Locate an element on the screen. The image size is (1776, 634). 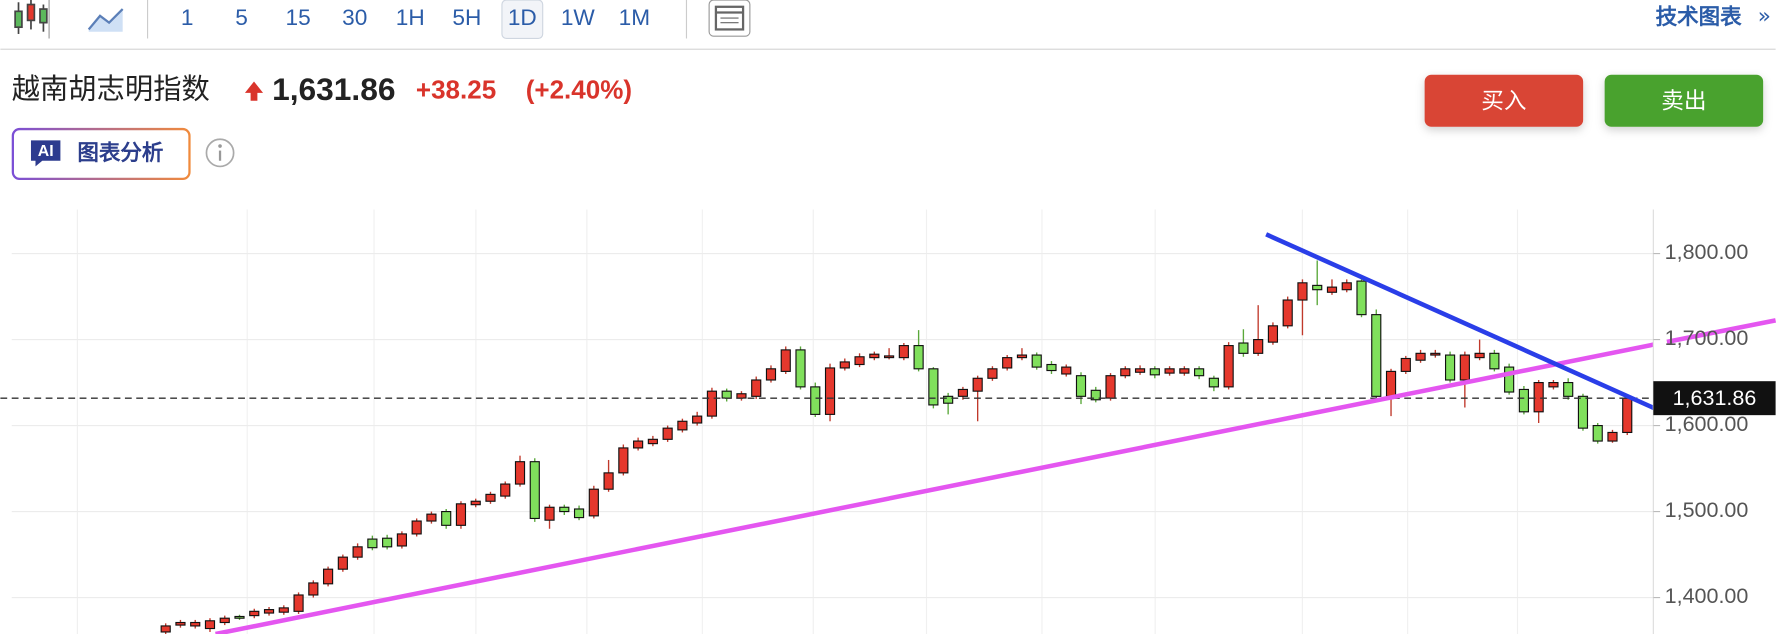
sell-button: 卖出 is located at coordinates (1684, 100).